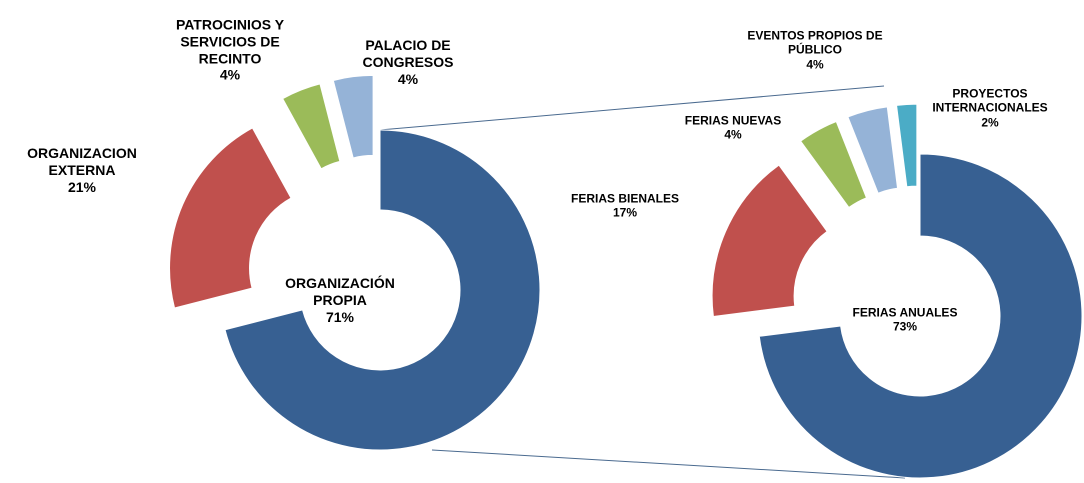 Image resolution: width=1084 pixels, height=483 pixels. What do you see at coordinates (905, 327) in the screenshot?
I see `value-label: 73%` at bounding box center [905, 327].